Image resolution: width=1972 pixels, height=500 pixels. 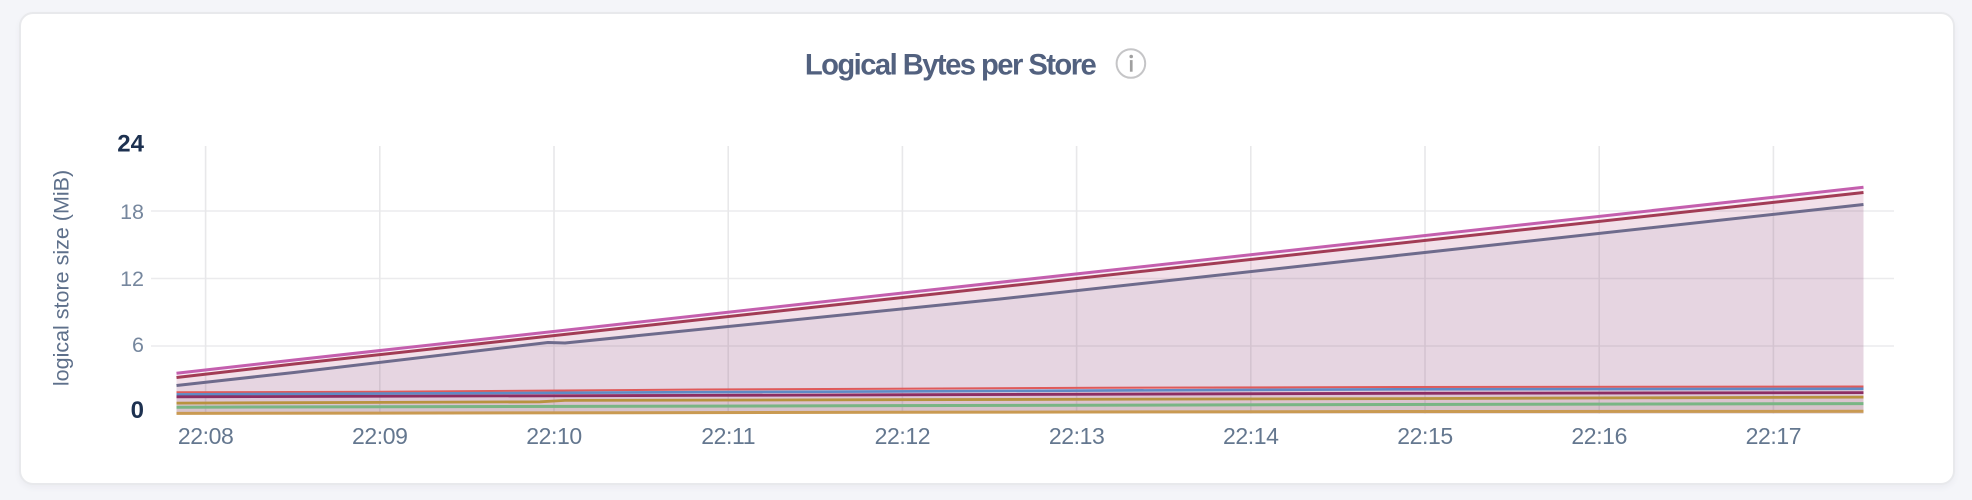 I want to click on svg-text: 22:12, so click(x=903, y=436).